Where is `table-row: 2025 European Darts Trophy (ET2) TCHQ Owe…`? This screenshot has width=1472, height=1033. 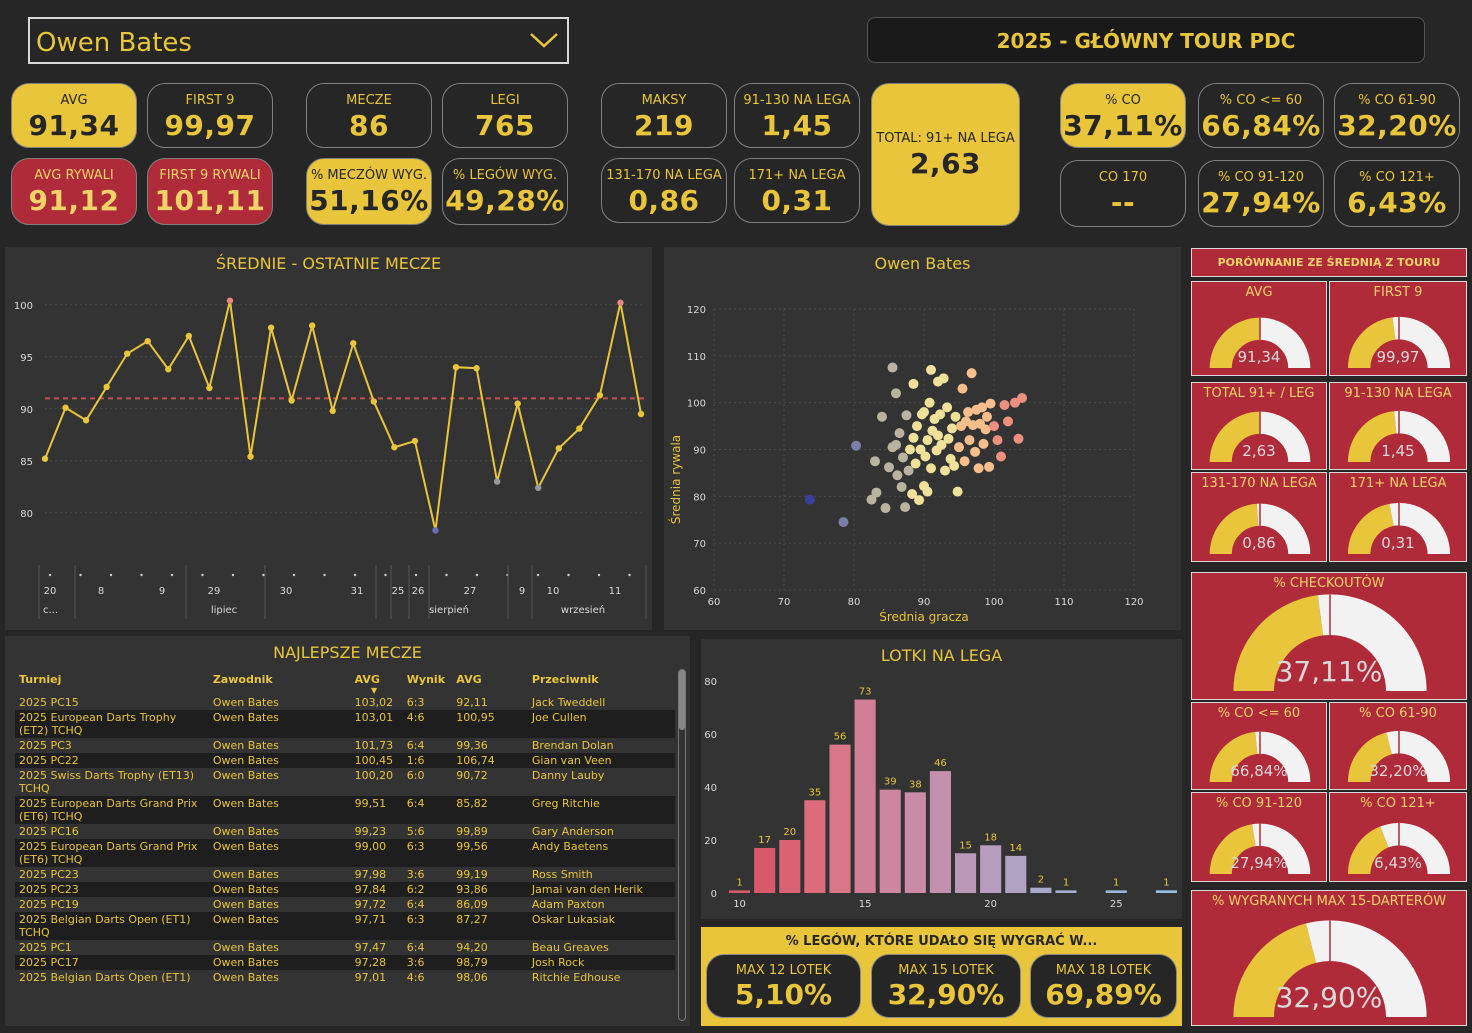
table-row: 2025 European Darts Trophy (ET2) TCHQ Owe… is located at coordinates (345, 724).